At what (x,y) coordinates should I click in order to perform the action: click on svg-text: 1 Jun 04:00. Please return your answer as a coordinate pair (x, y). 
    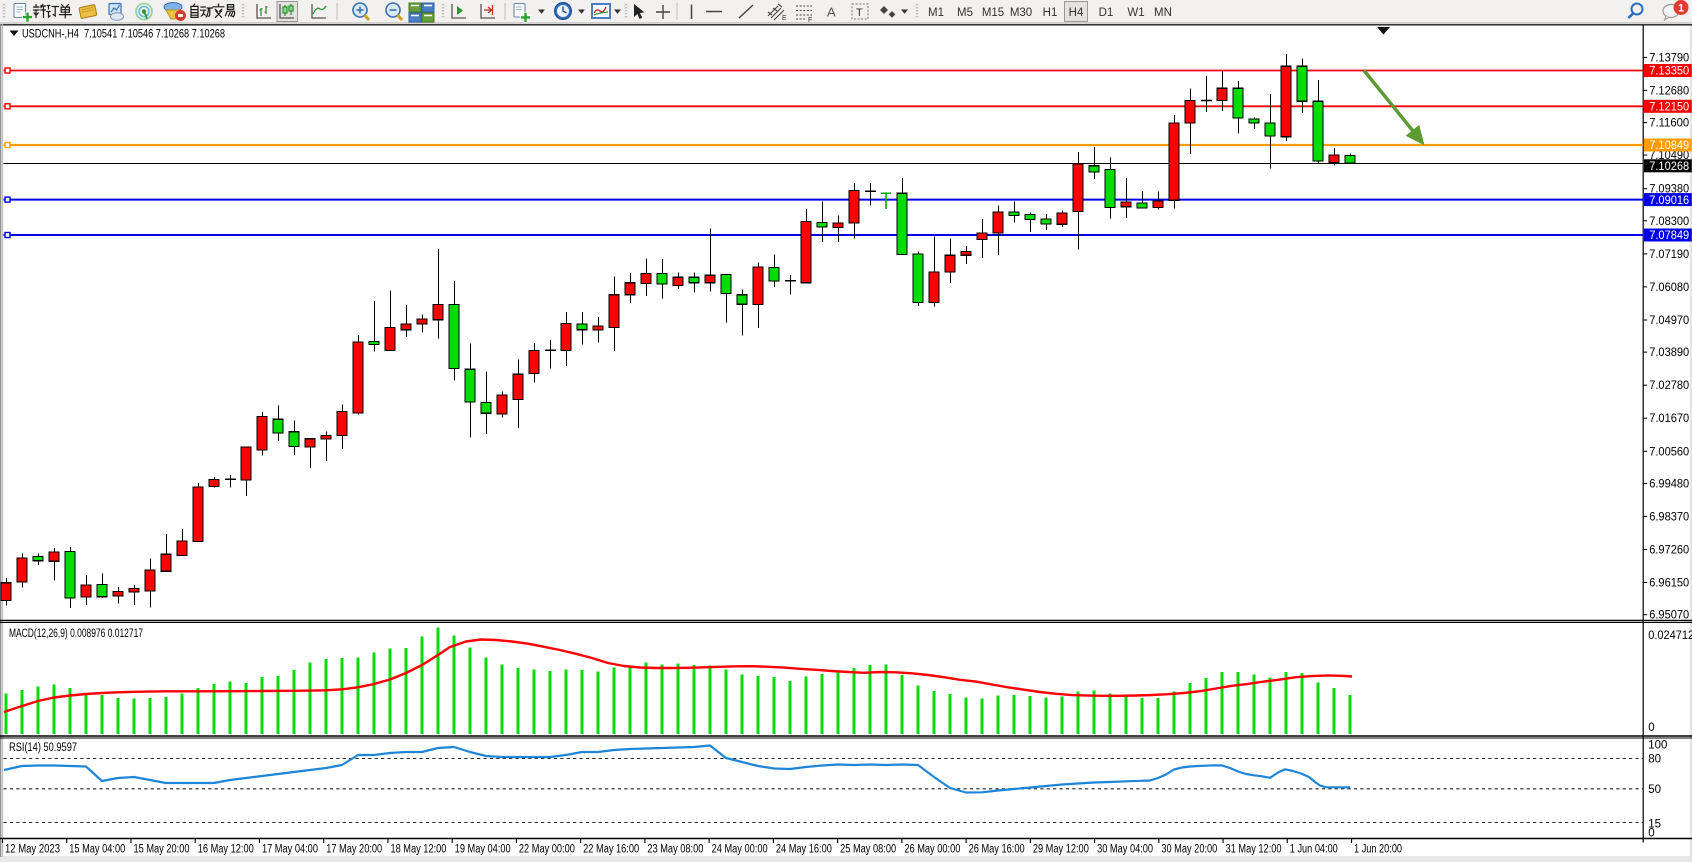
    Looking at the image, I should click on (1314, 850).